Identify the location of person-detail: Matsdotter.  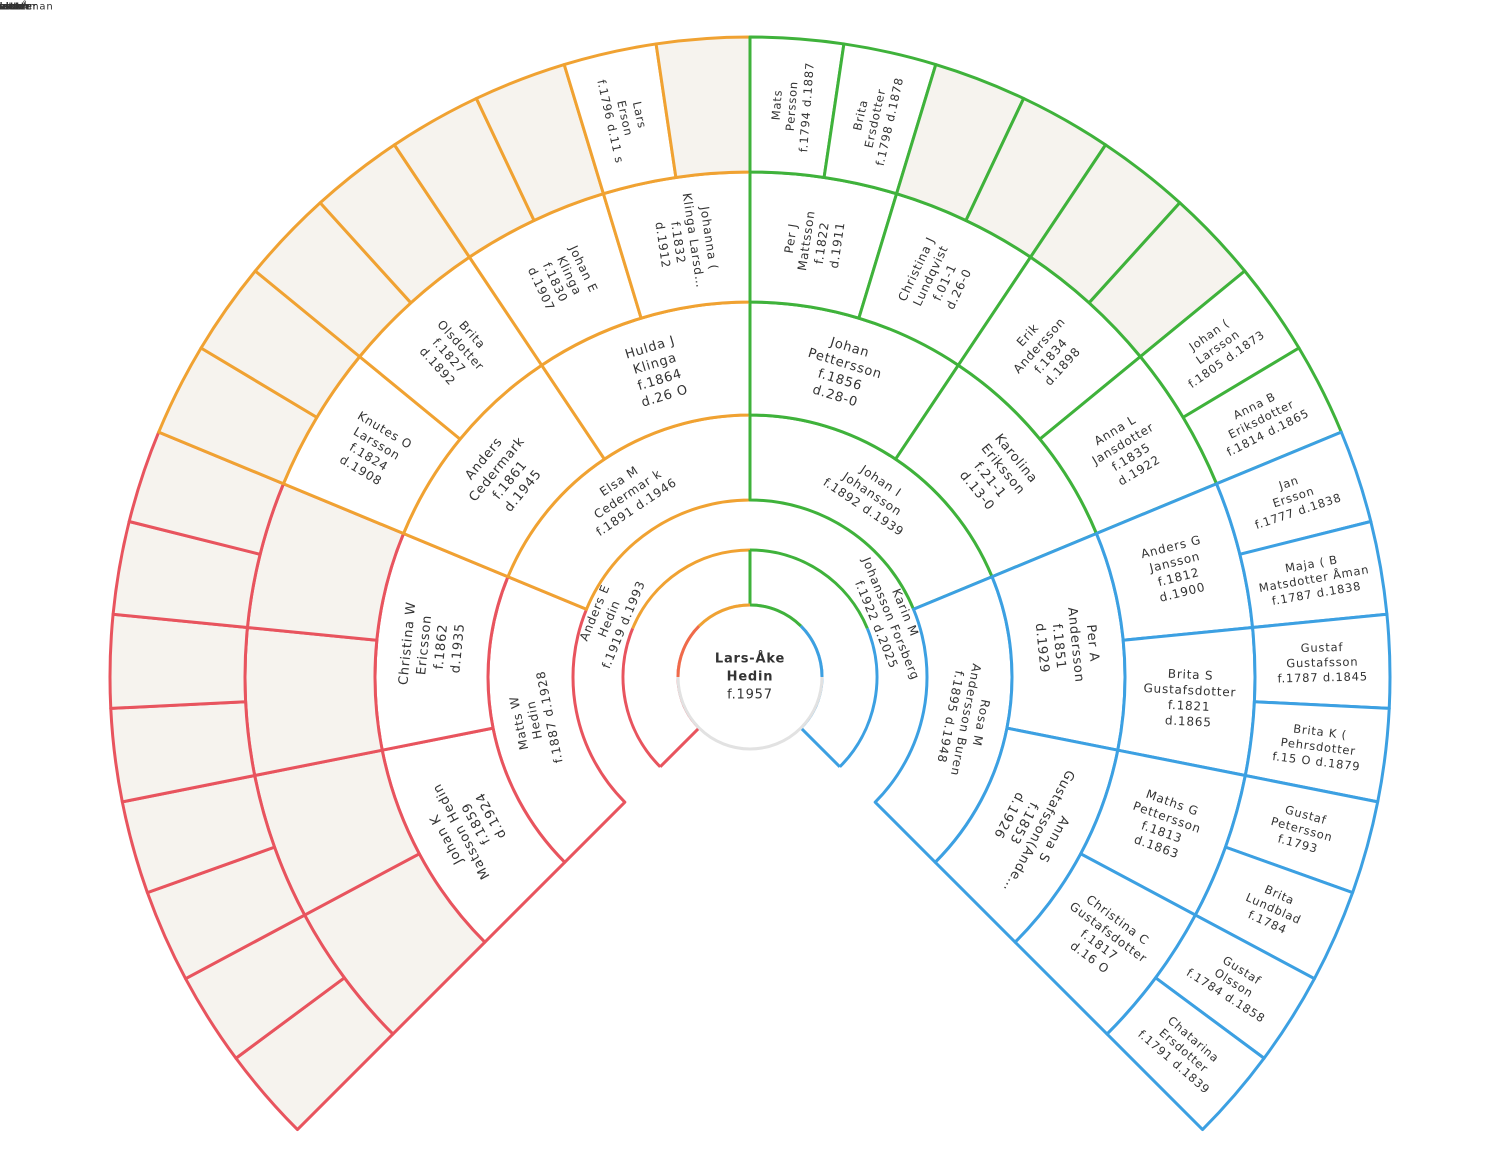
(15, 7).